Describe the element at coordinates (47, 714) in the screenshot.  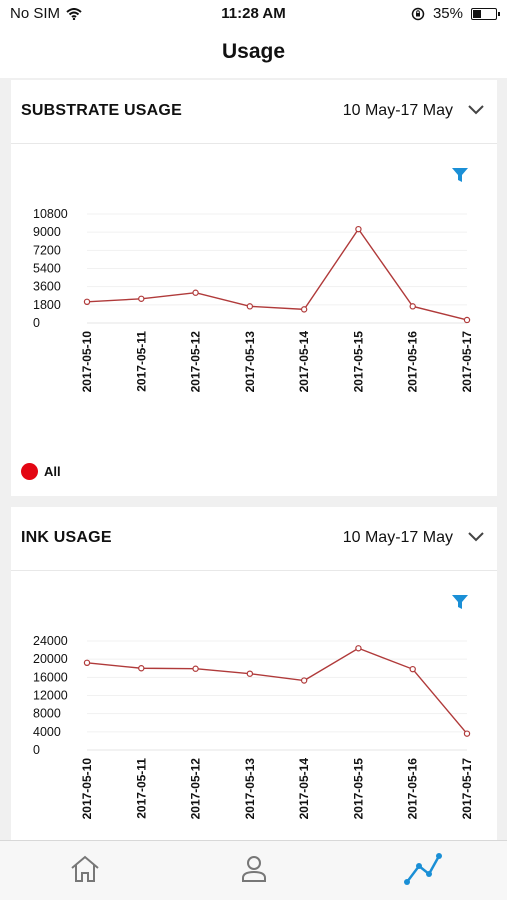
I see `y-tick-label: 8000` at that location.